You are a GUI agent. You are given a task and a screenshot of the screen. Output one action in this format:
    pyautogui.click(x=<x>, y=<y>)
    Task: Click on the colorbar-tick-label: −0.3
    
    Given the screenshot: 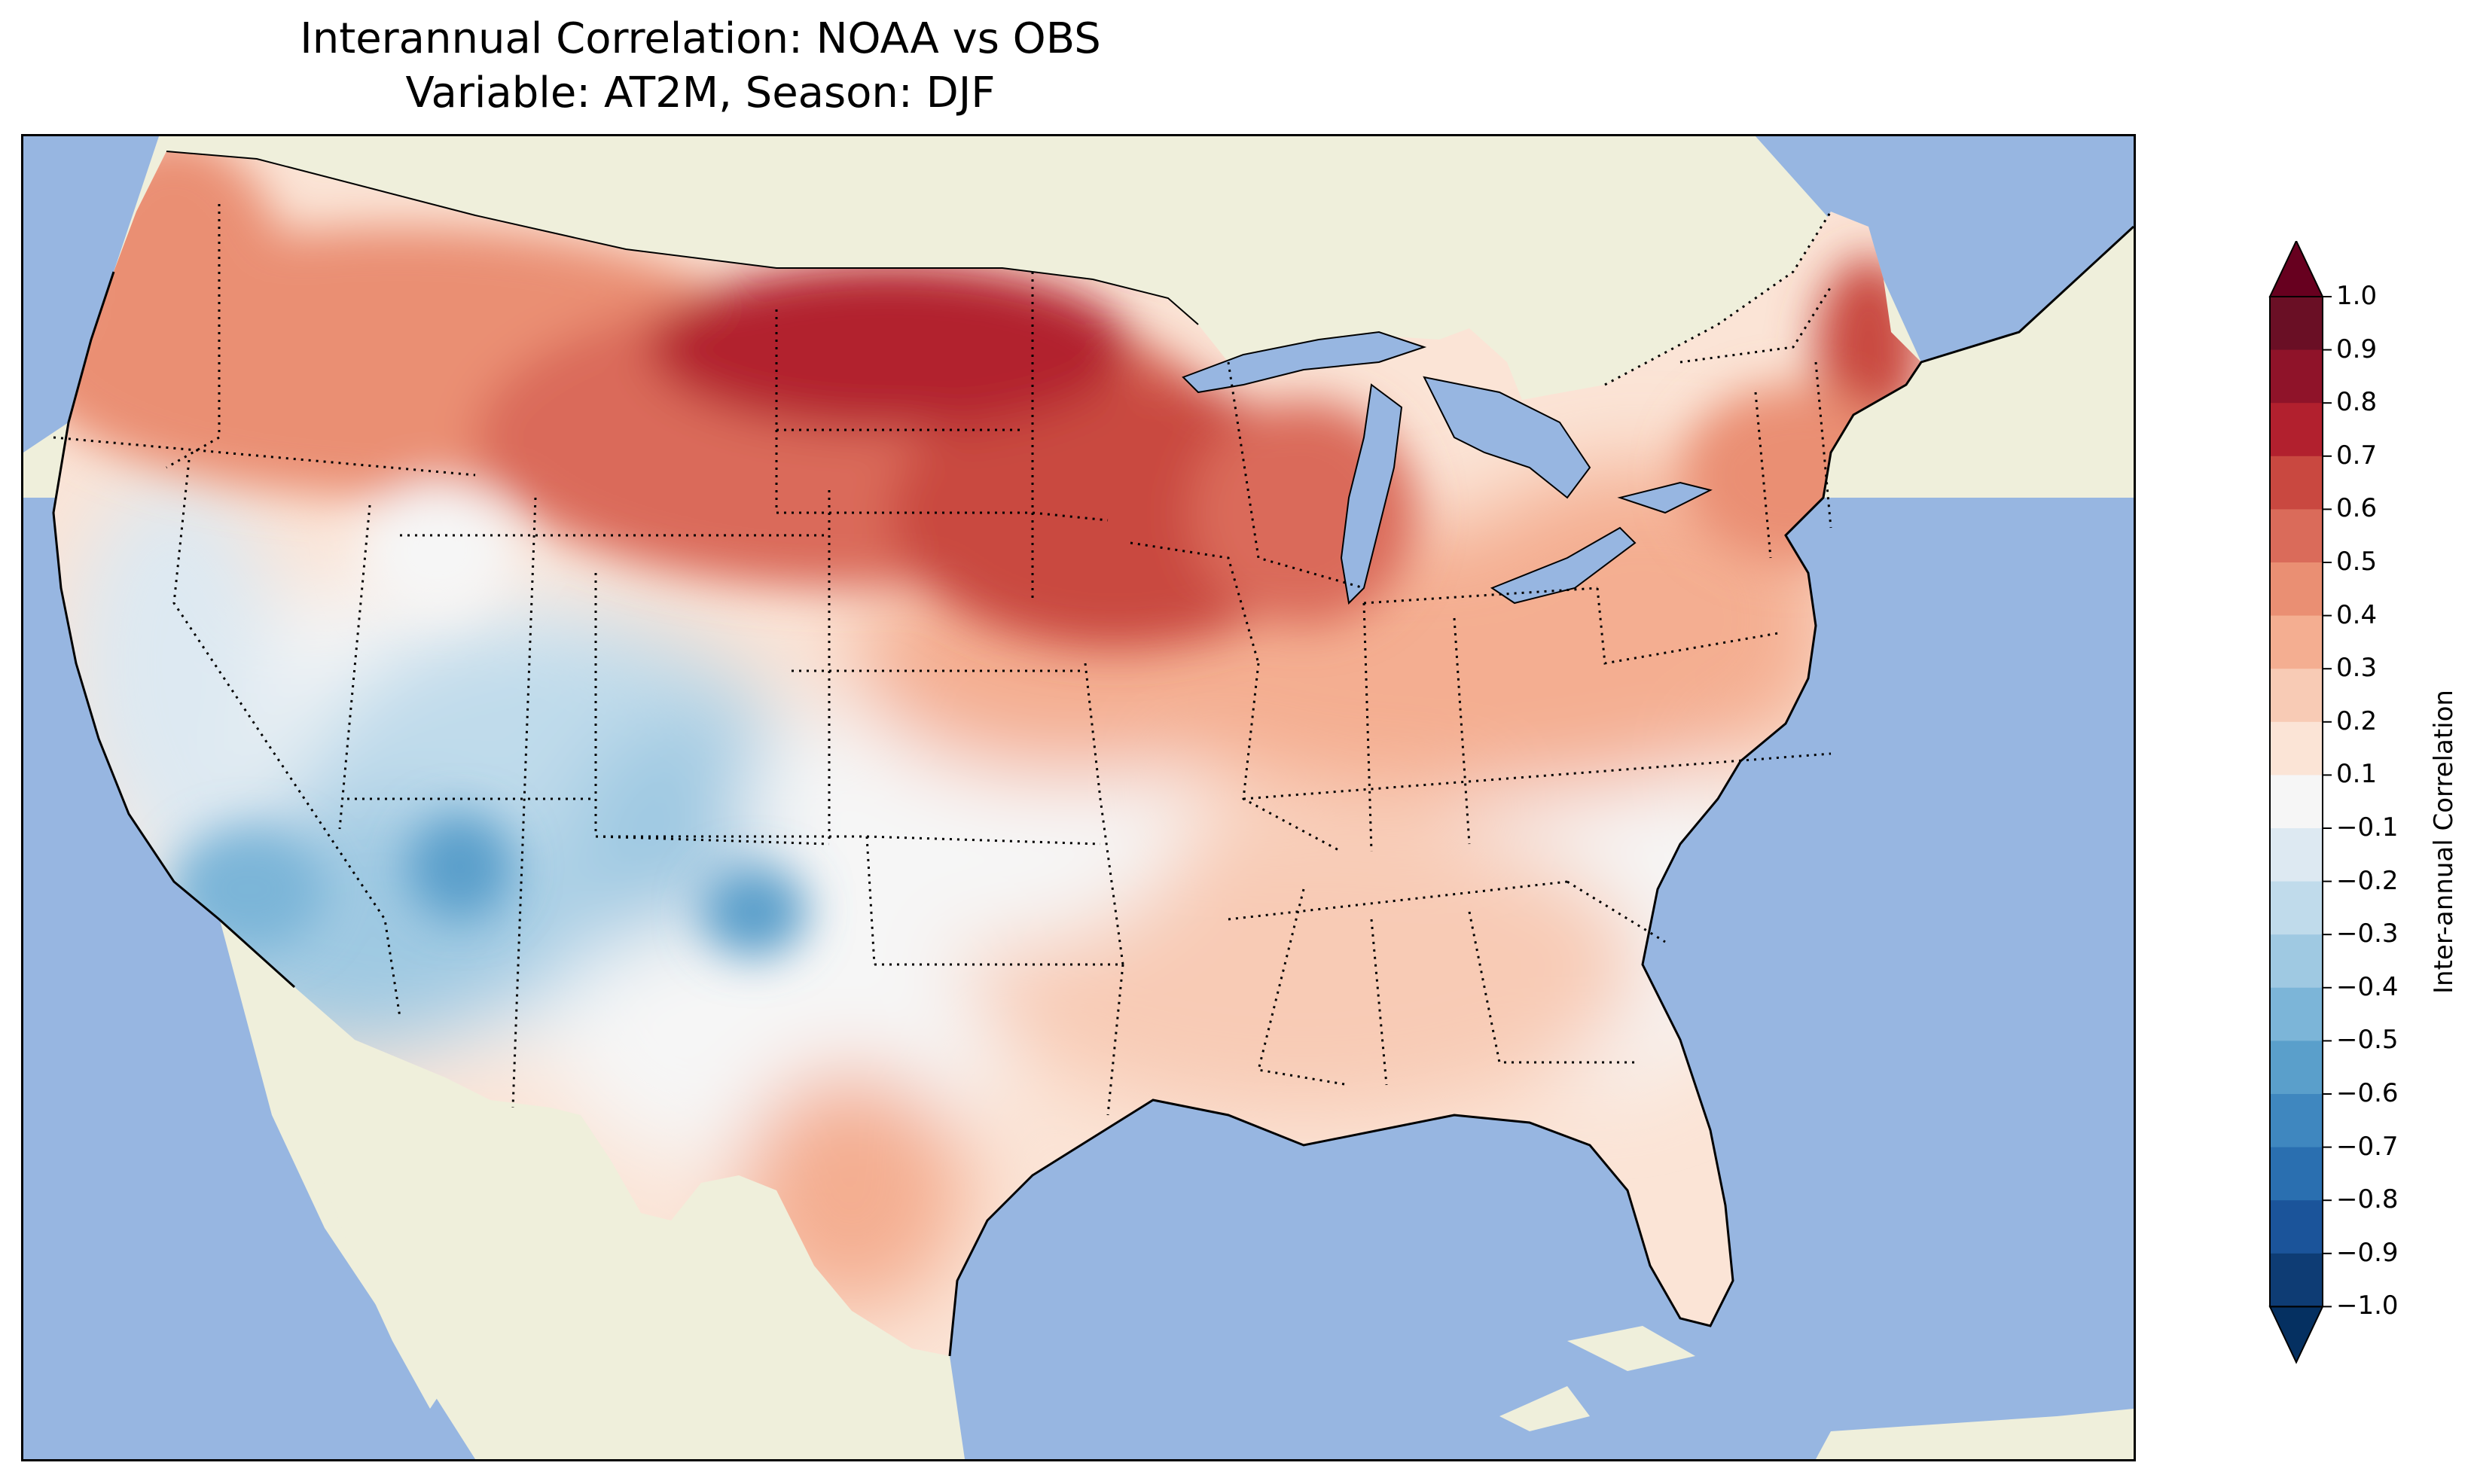 What is the action you would take?
    pyautogui.click(x=2367, y=934)
    